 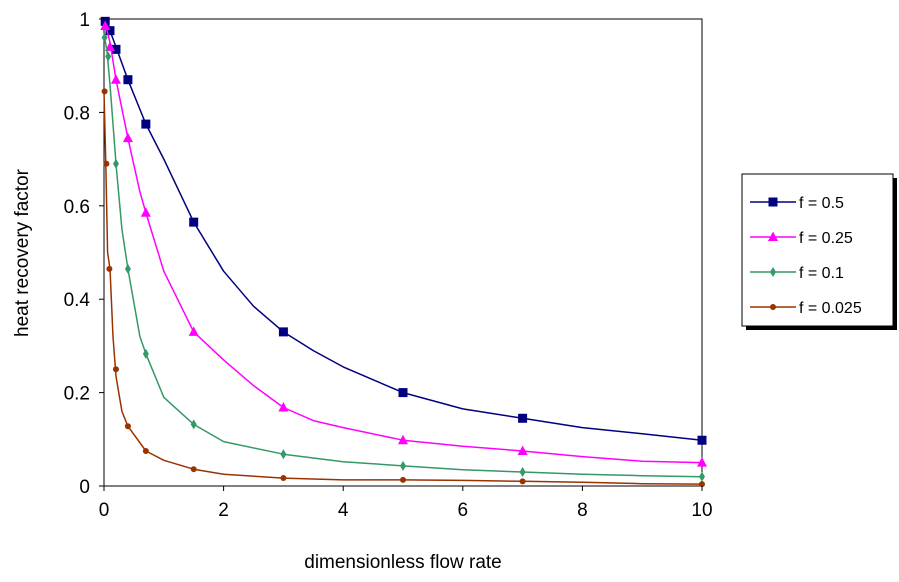 What do you see at coordinates (104, 510) in the screenshot?
I see `x-tick-label: 0` at bounding box center [104, 510].